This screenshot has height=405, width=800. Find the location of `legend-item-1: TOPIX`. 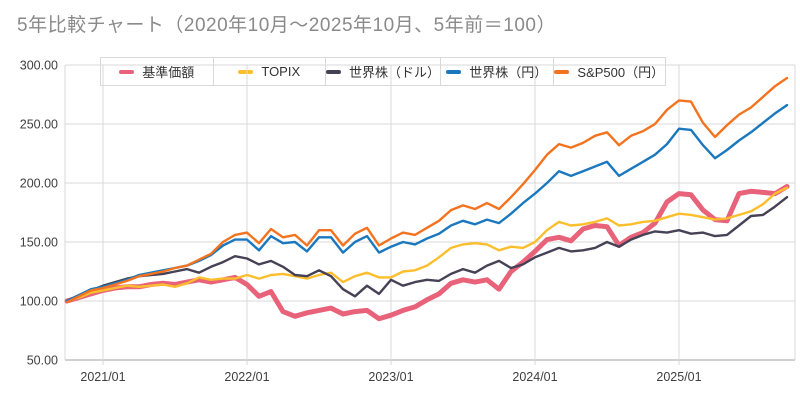

legend-item-1: TOPIX is located at coordinates (269, 71).